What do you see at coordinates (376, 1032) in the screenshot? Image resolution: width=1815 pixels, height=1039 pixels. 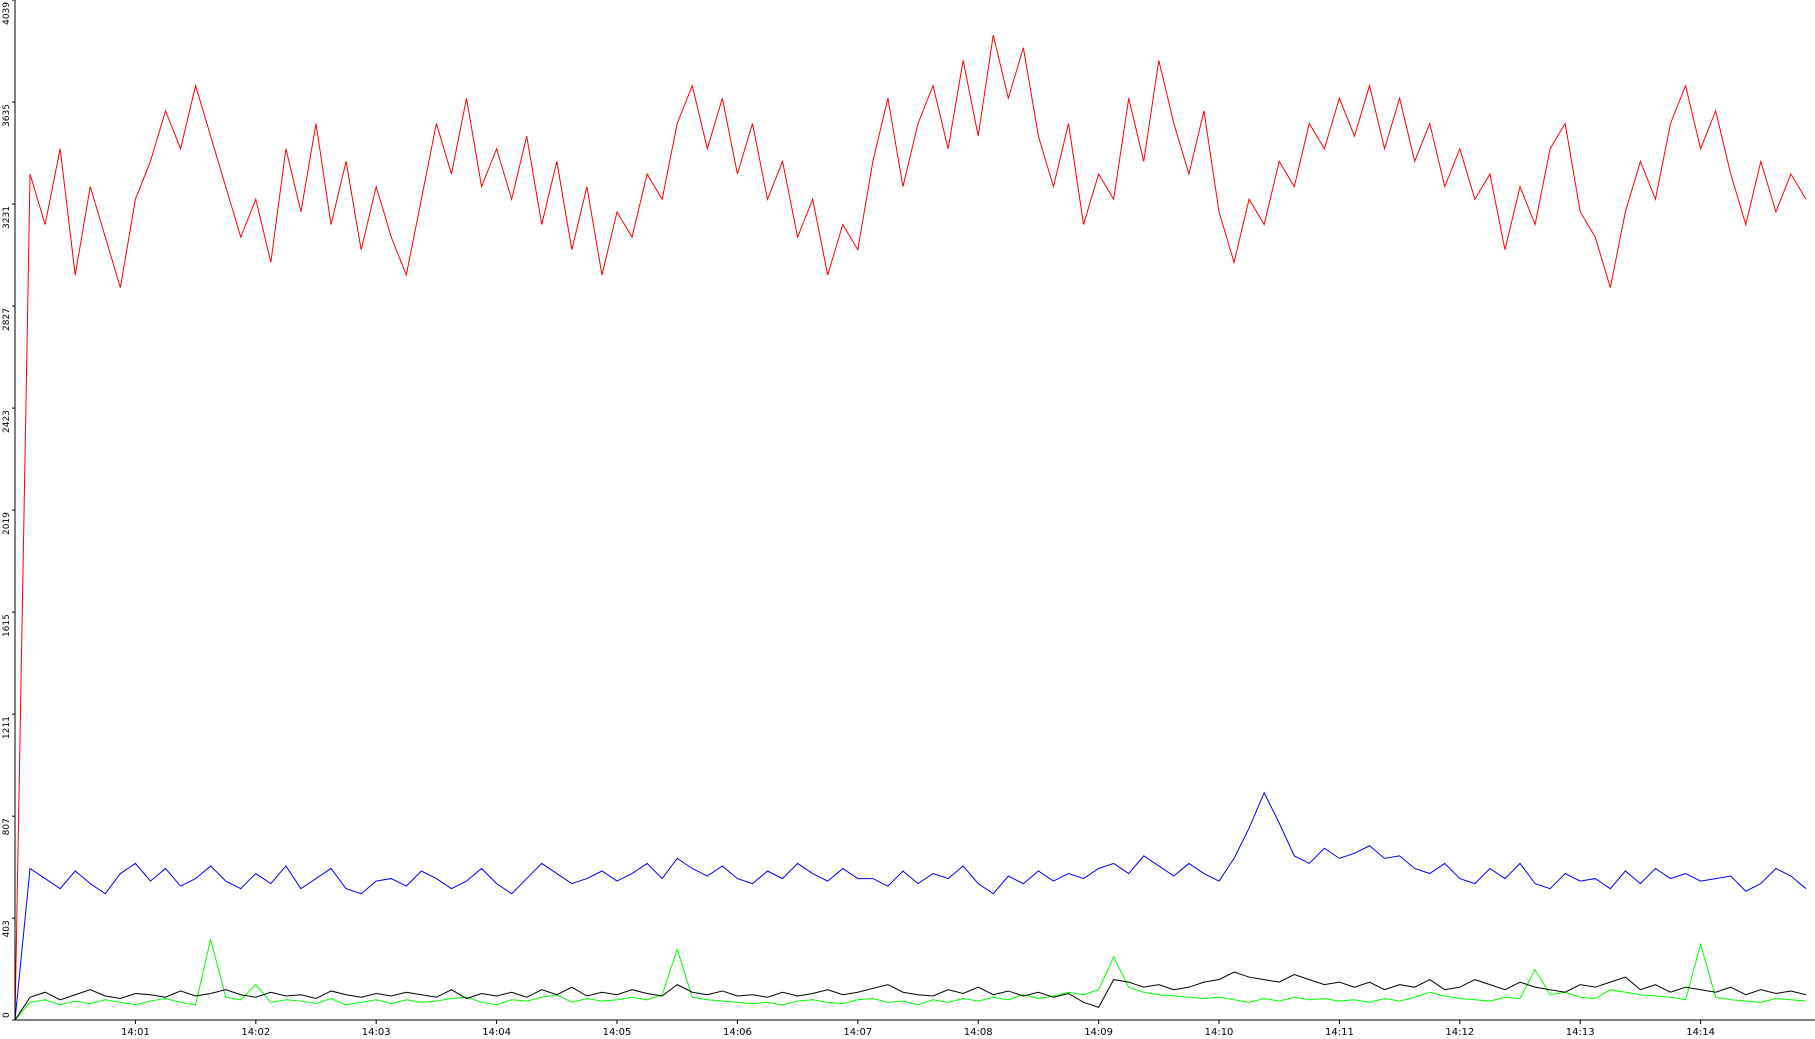 I see `x-tick-label: 14:03` at bounding box center [376, 1032].